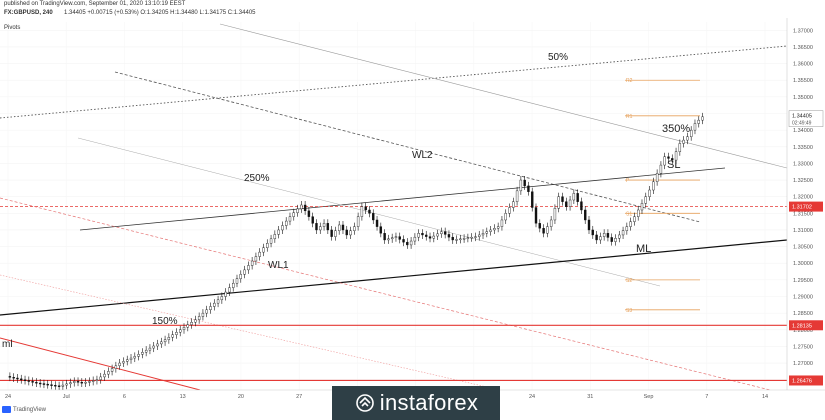 Image resolution: width=825 pixels, height=420 pixels. Describe the element at coordinates (803, 264) in the screenshot. I see `y-tick-label: 1.30000` at that location.